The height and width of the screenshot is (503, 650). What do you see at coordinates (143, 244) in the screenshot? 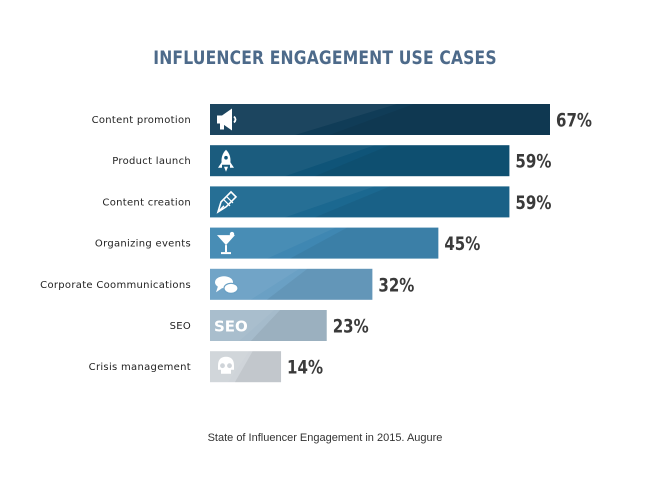
I see `category-label: Organizing events` at bounding box center [143, 244].